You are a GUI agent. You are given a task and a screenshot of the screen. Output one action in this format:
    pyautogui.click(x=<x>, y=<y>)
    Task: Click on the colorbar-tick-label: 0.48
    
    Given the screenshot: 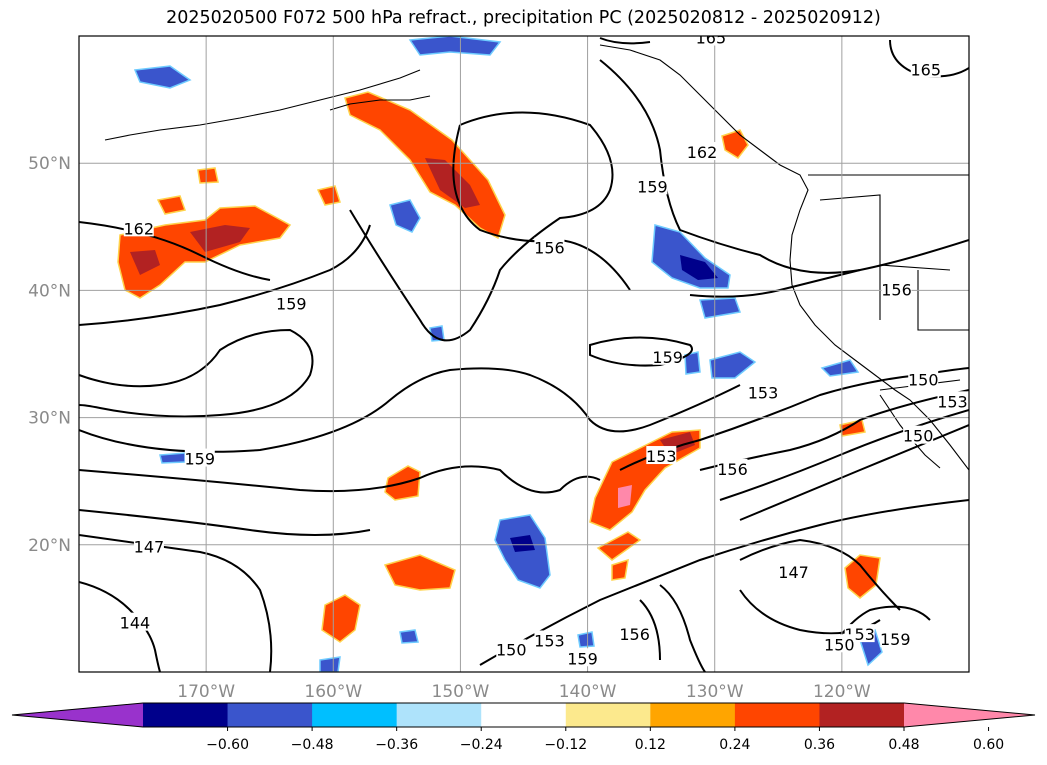 What is the action you would take?
    pyautogui.click(x=903, y=745)
    